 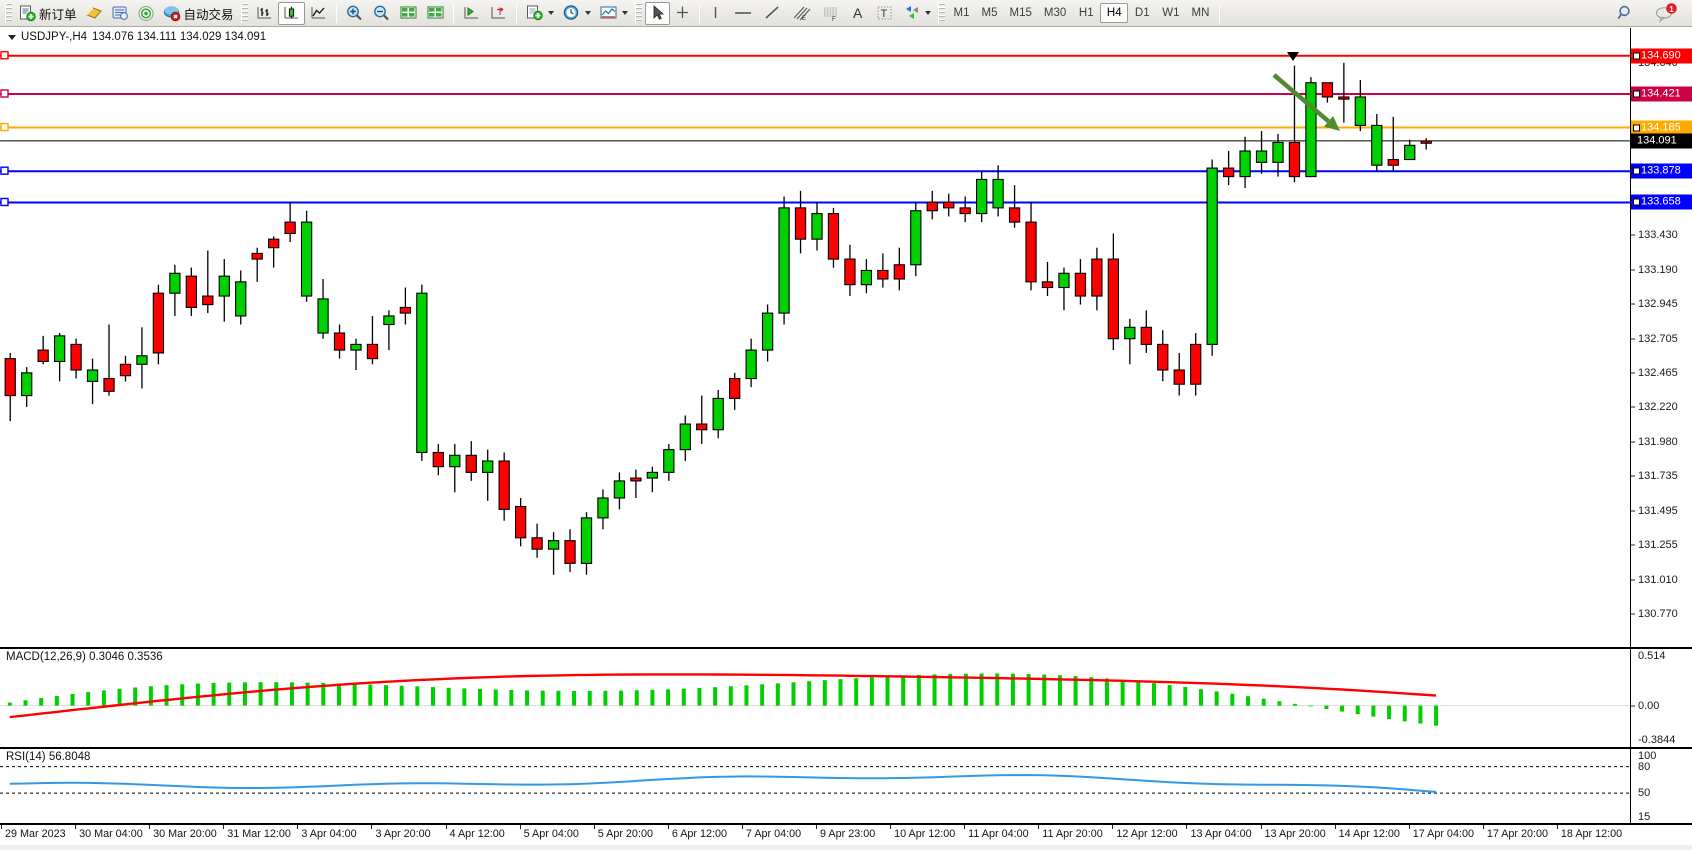 I want to click on charts-icon, so click(x=93, y=12).